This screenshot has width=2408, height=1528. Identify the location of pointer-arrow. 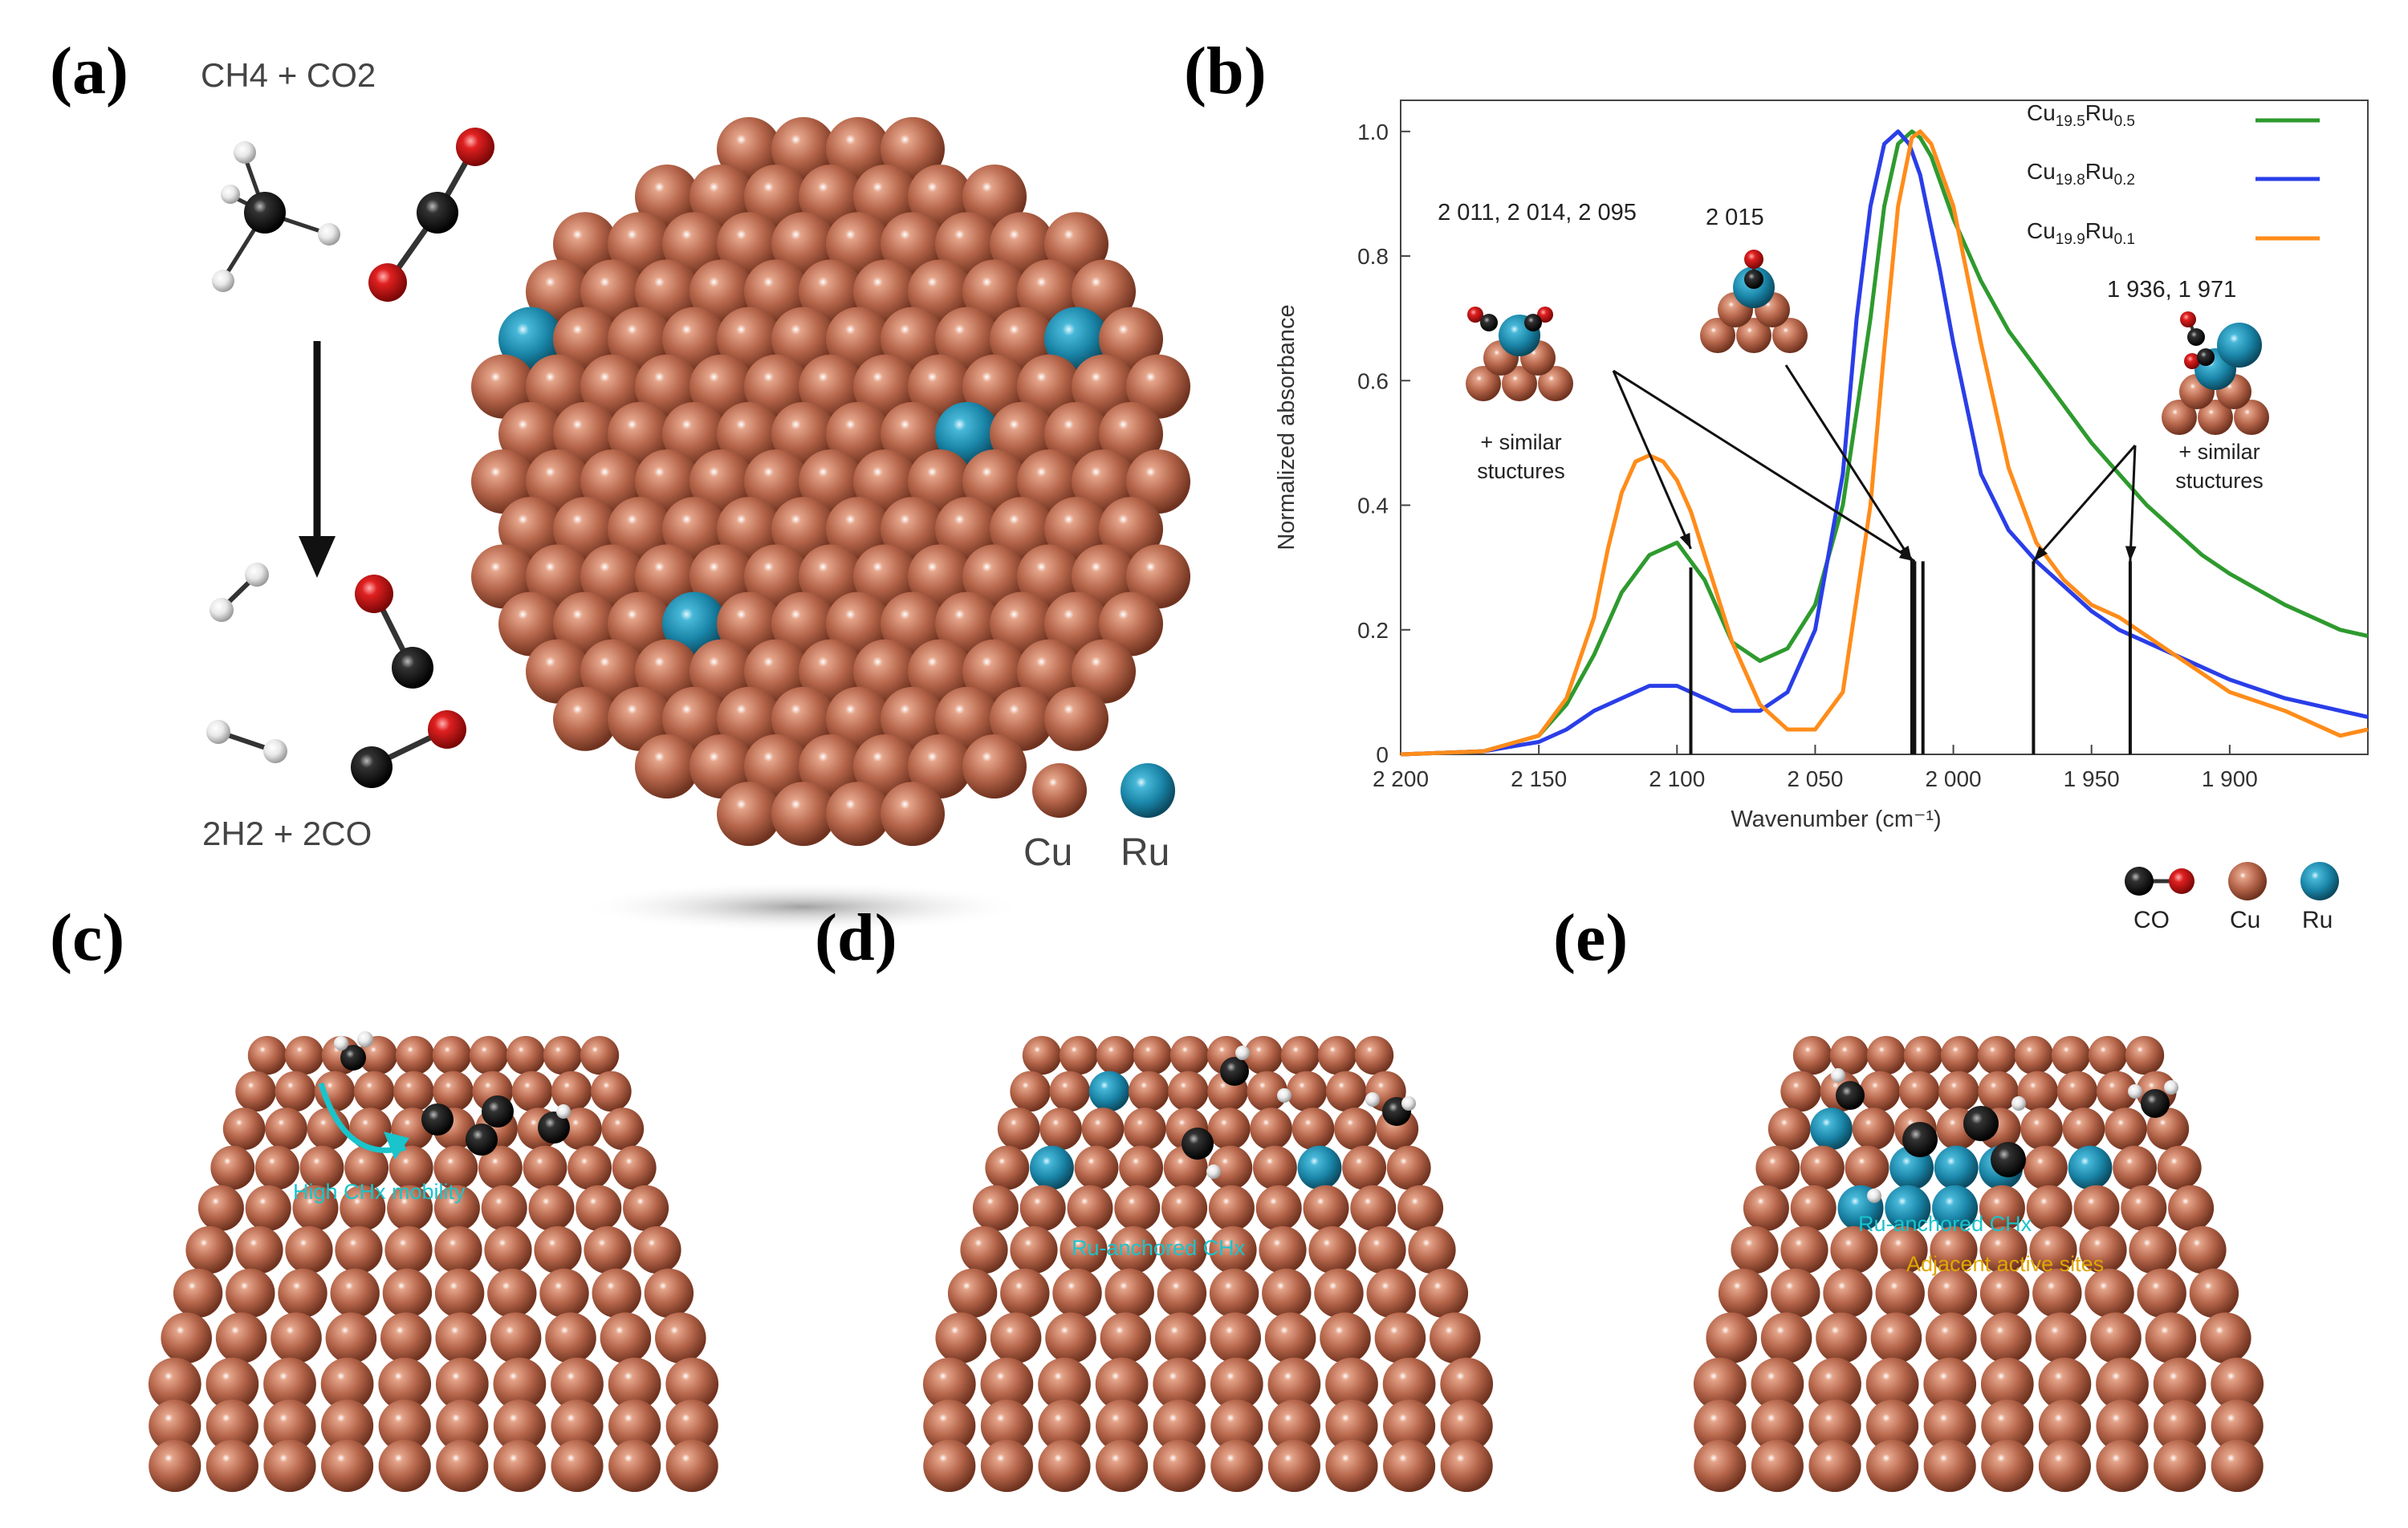
(2084, 504).